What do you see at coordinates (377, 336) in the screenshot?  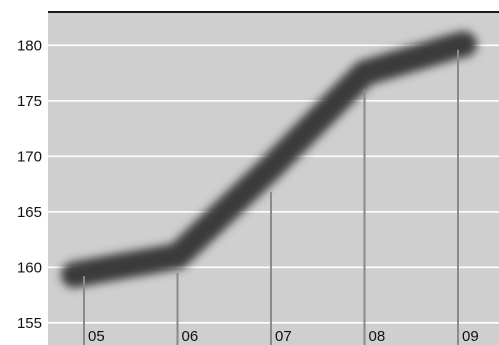 I see `x-tick-label: 08` at bounding box center [377, 336].